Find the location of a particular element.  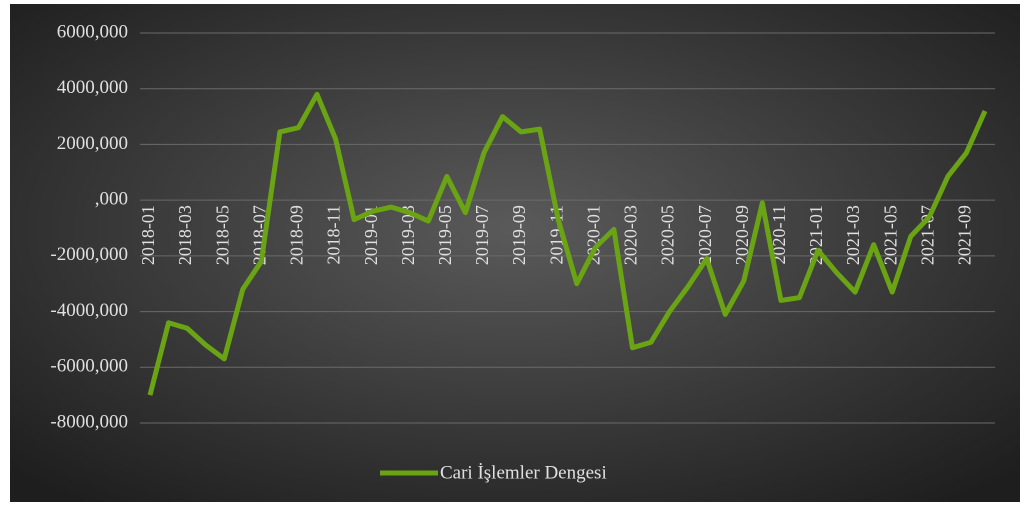

x-tick-label: 2018-09 is located at coordinates (297, 235).